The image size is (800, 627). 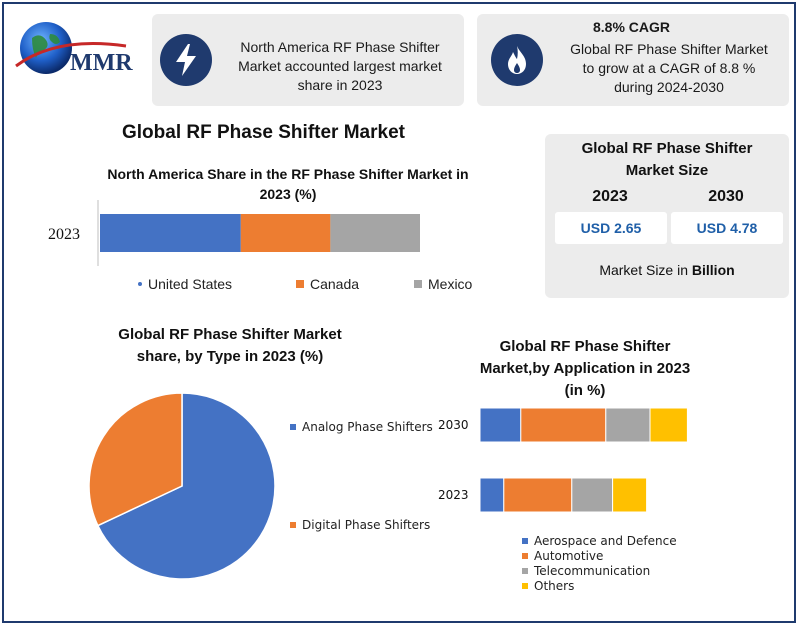 I want to click on chart2-legend-item: Analog Phase Shifters, so click(x=361, y=427).